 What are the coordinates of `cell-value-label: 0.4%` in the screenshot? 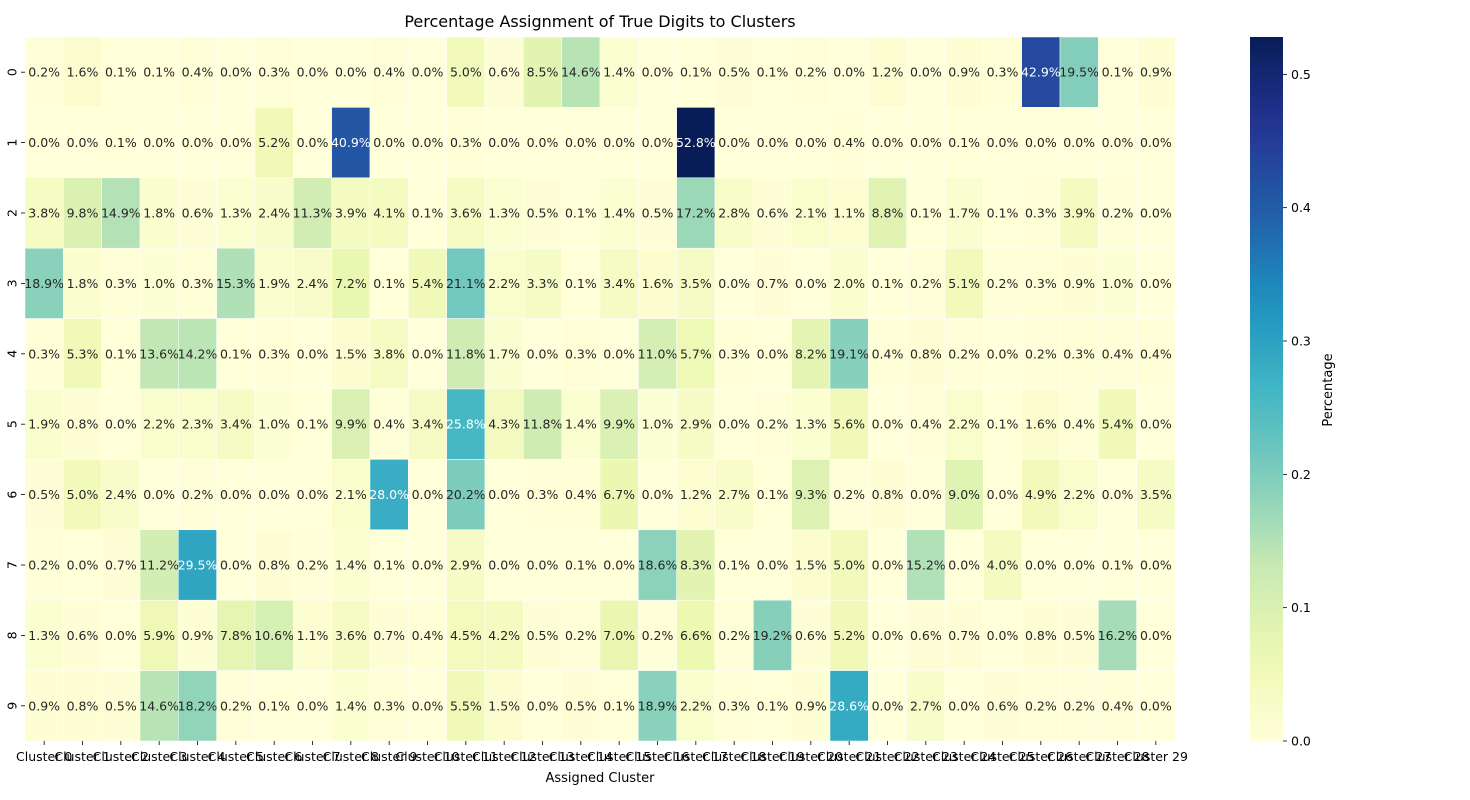 It's located at (428, 635).